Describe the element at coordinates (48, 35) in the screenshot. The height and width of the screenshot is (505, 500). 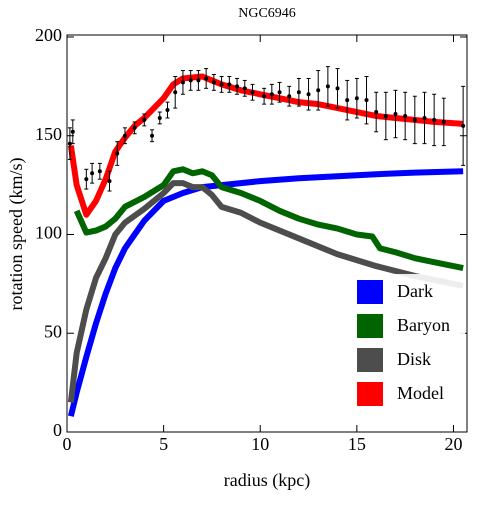
I see `y-tick-label: 200` at that location.